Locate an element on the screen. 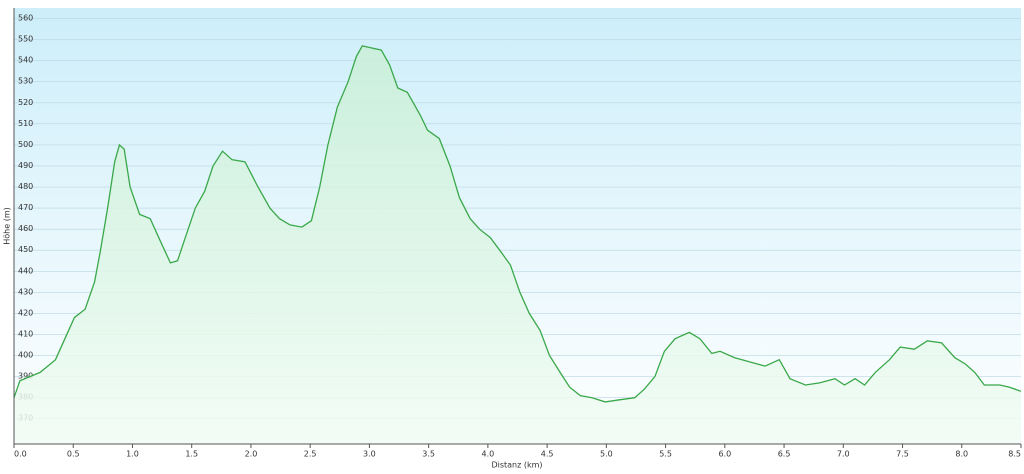 Image resolution: width=1024 pixels, height=474 pixels. y-tick-label: 540 is located at coordinates (25, 60).